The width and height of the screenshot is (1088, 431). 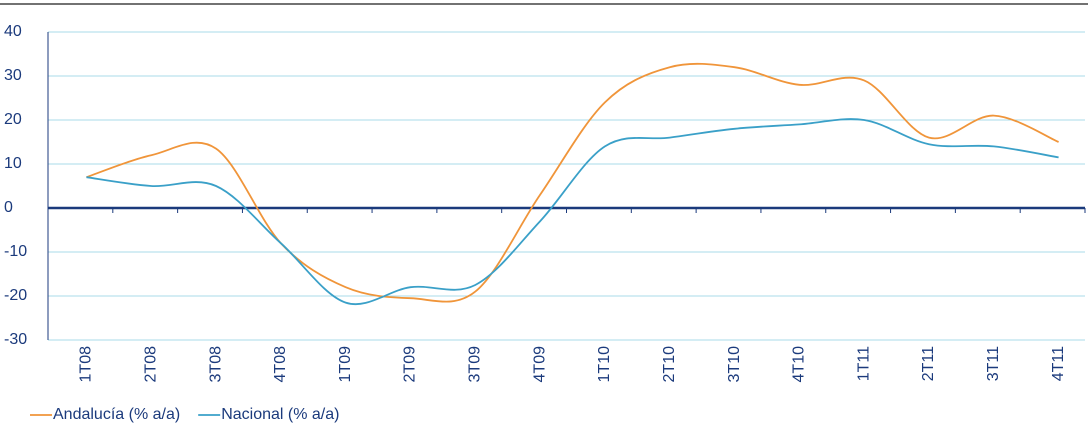 I want to click on x-tick-label: 2T11, so click(x=928, y=363).